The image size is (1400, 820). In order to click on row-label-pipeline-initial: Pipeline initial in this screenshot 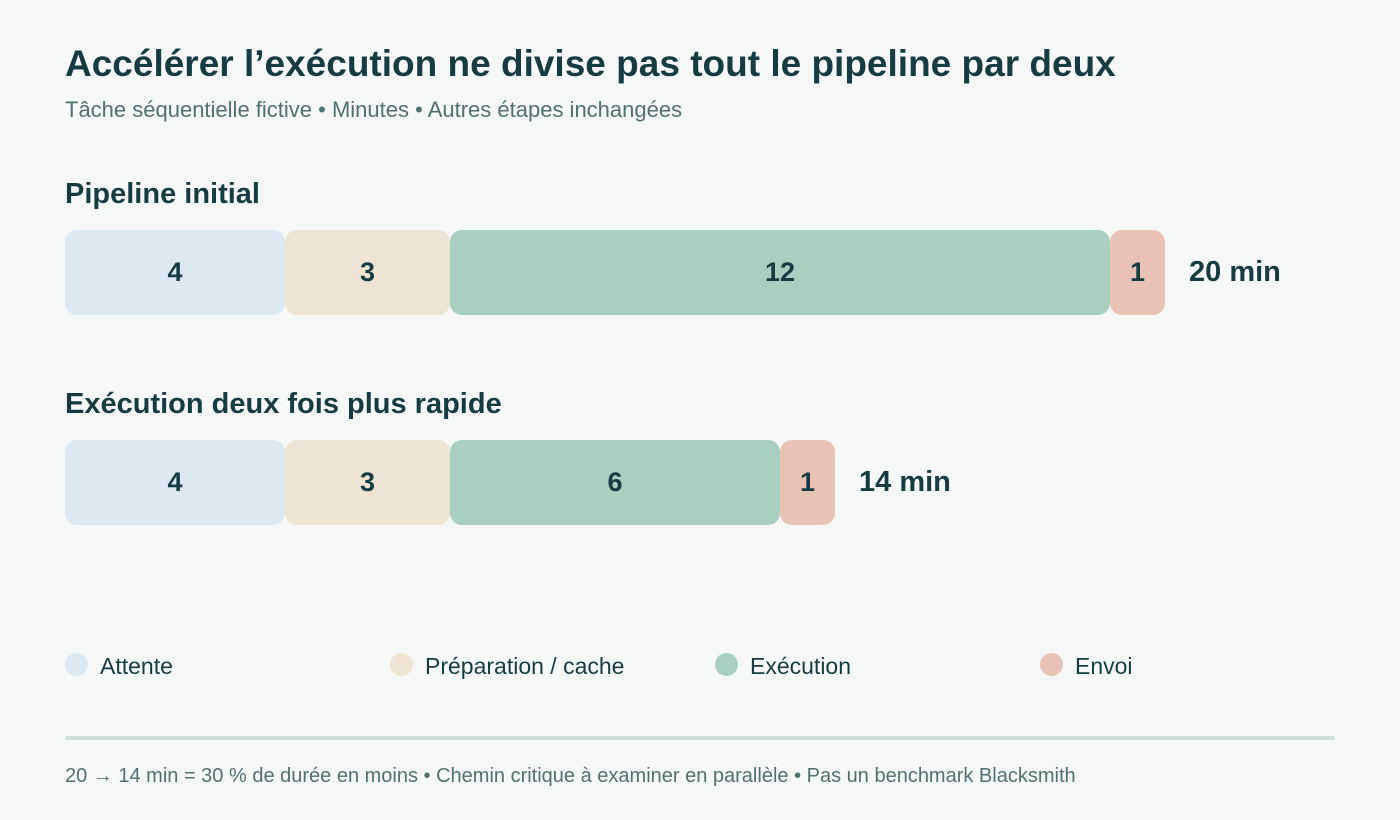, I will do `click(162, 194)`.